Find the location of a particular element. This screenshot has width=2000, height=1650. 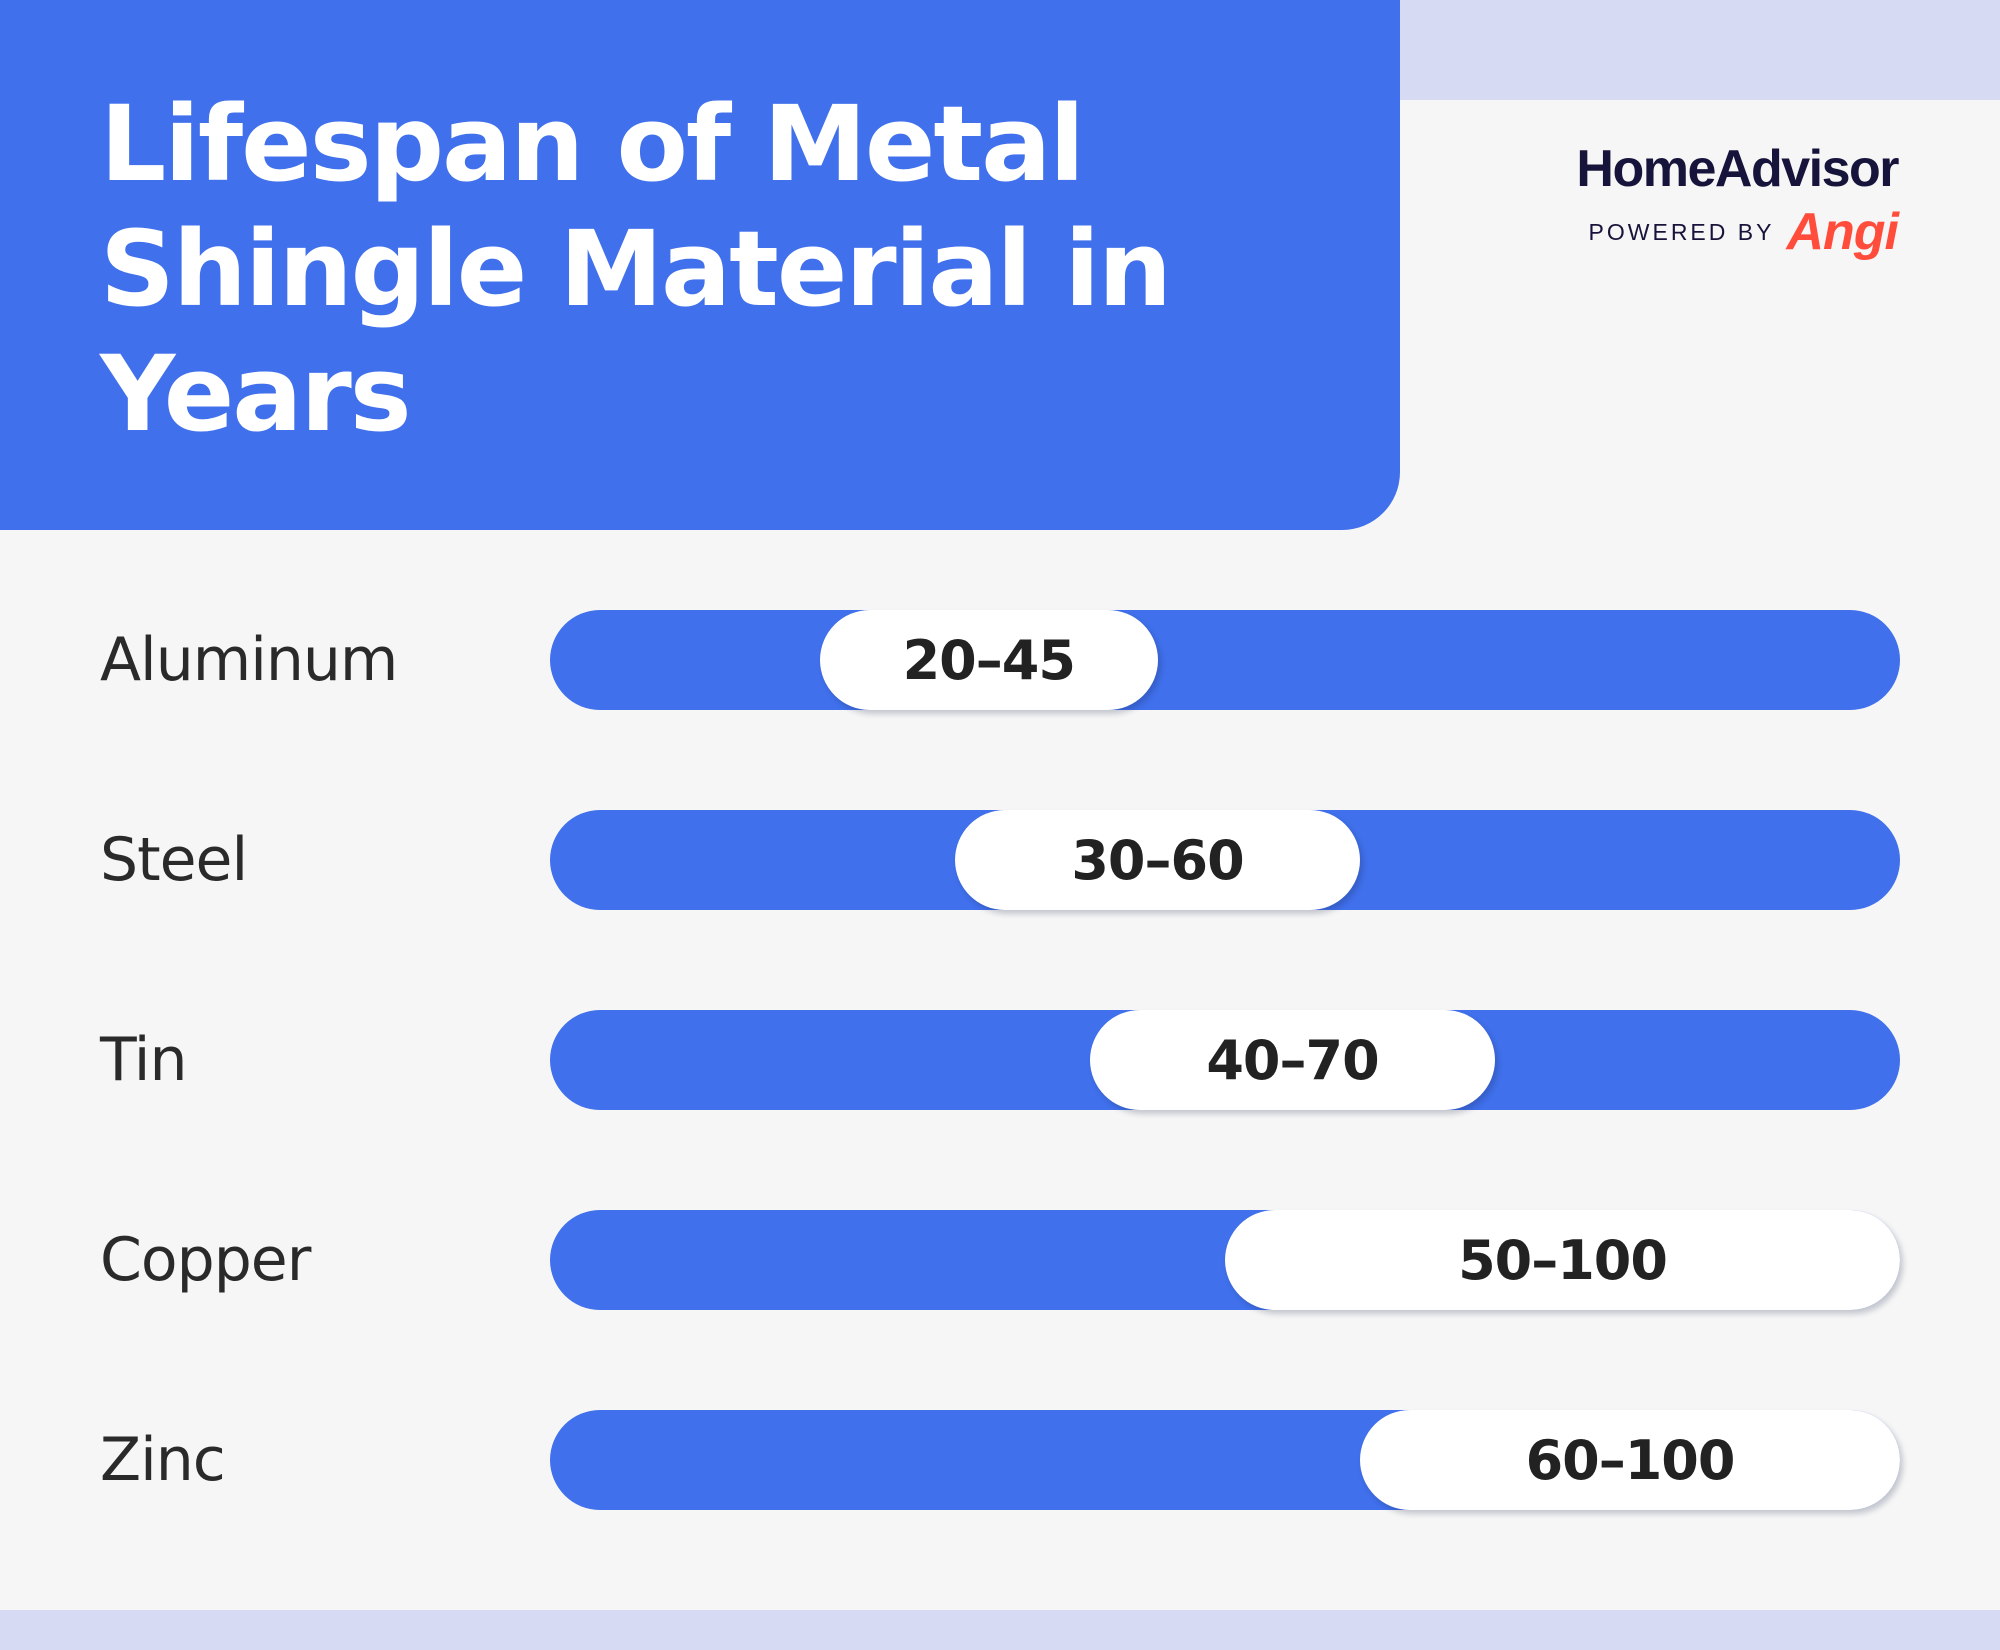

chart-row-tin: Tin 40–70 is located at coordinates (1000, 1060).